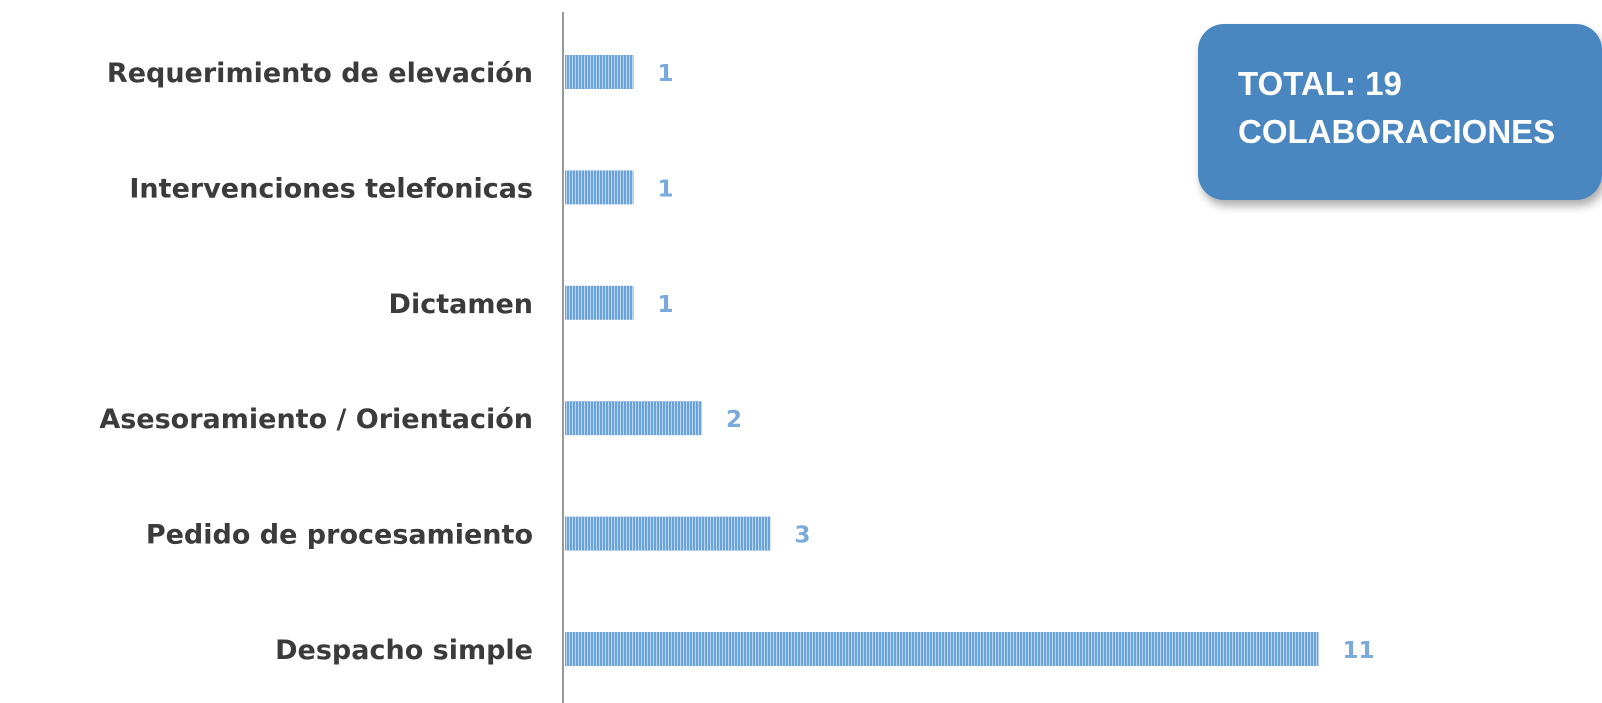 This screenshot has width=1602, height=703. I want to click on value-label-intervenciones-telefonicas: 1, so click(666, 189).